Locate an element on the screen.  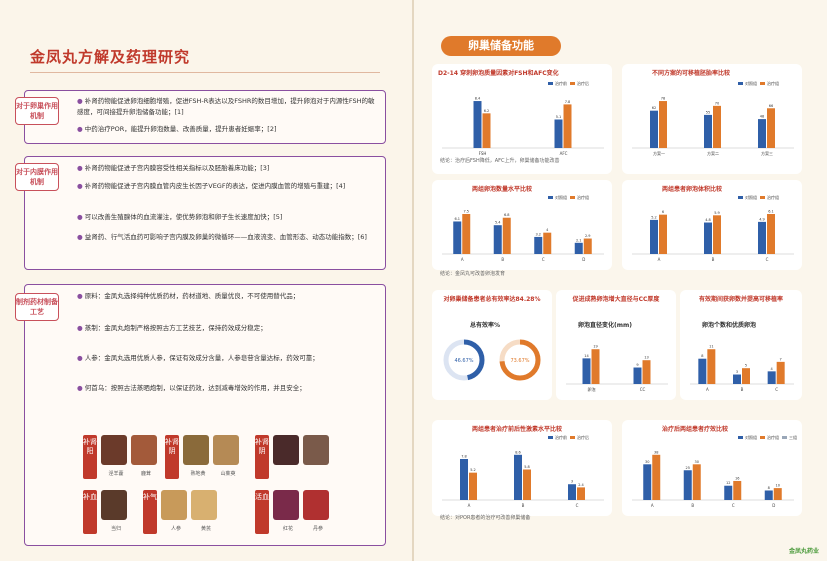
legend-label: 对照组 is located at coordinates (751, 197).